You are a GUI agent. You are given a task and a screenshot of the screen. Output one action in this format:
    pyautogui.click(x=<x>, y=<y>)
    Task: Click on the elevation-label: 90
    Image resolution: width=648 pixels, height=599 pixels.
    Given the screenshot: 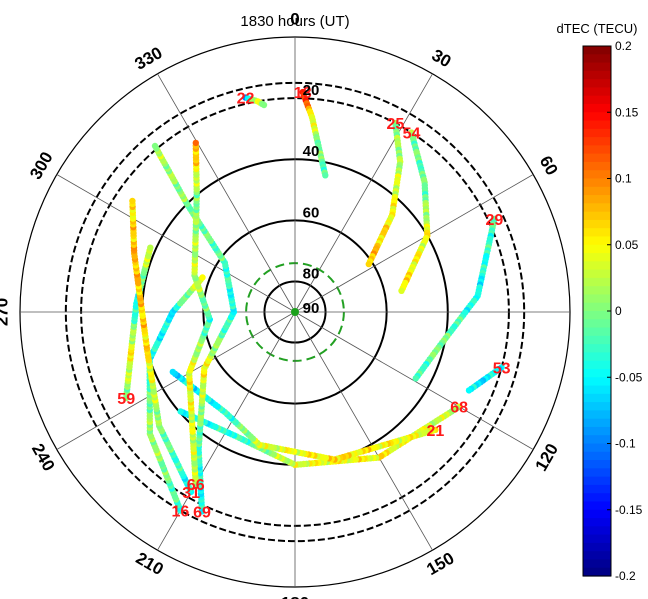 What is the action you would take?
    pyautogui.click(x=311, y=308)
    